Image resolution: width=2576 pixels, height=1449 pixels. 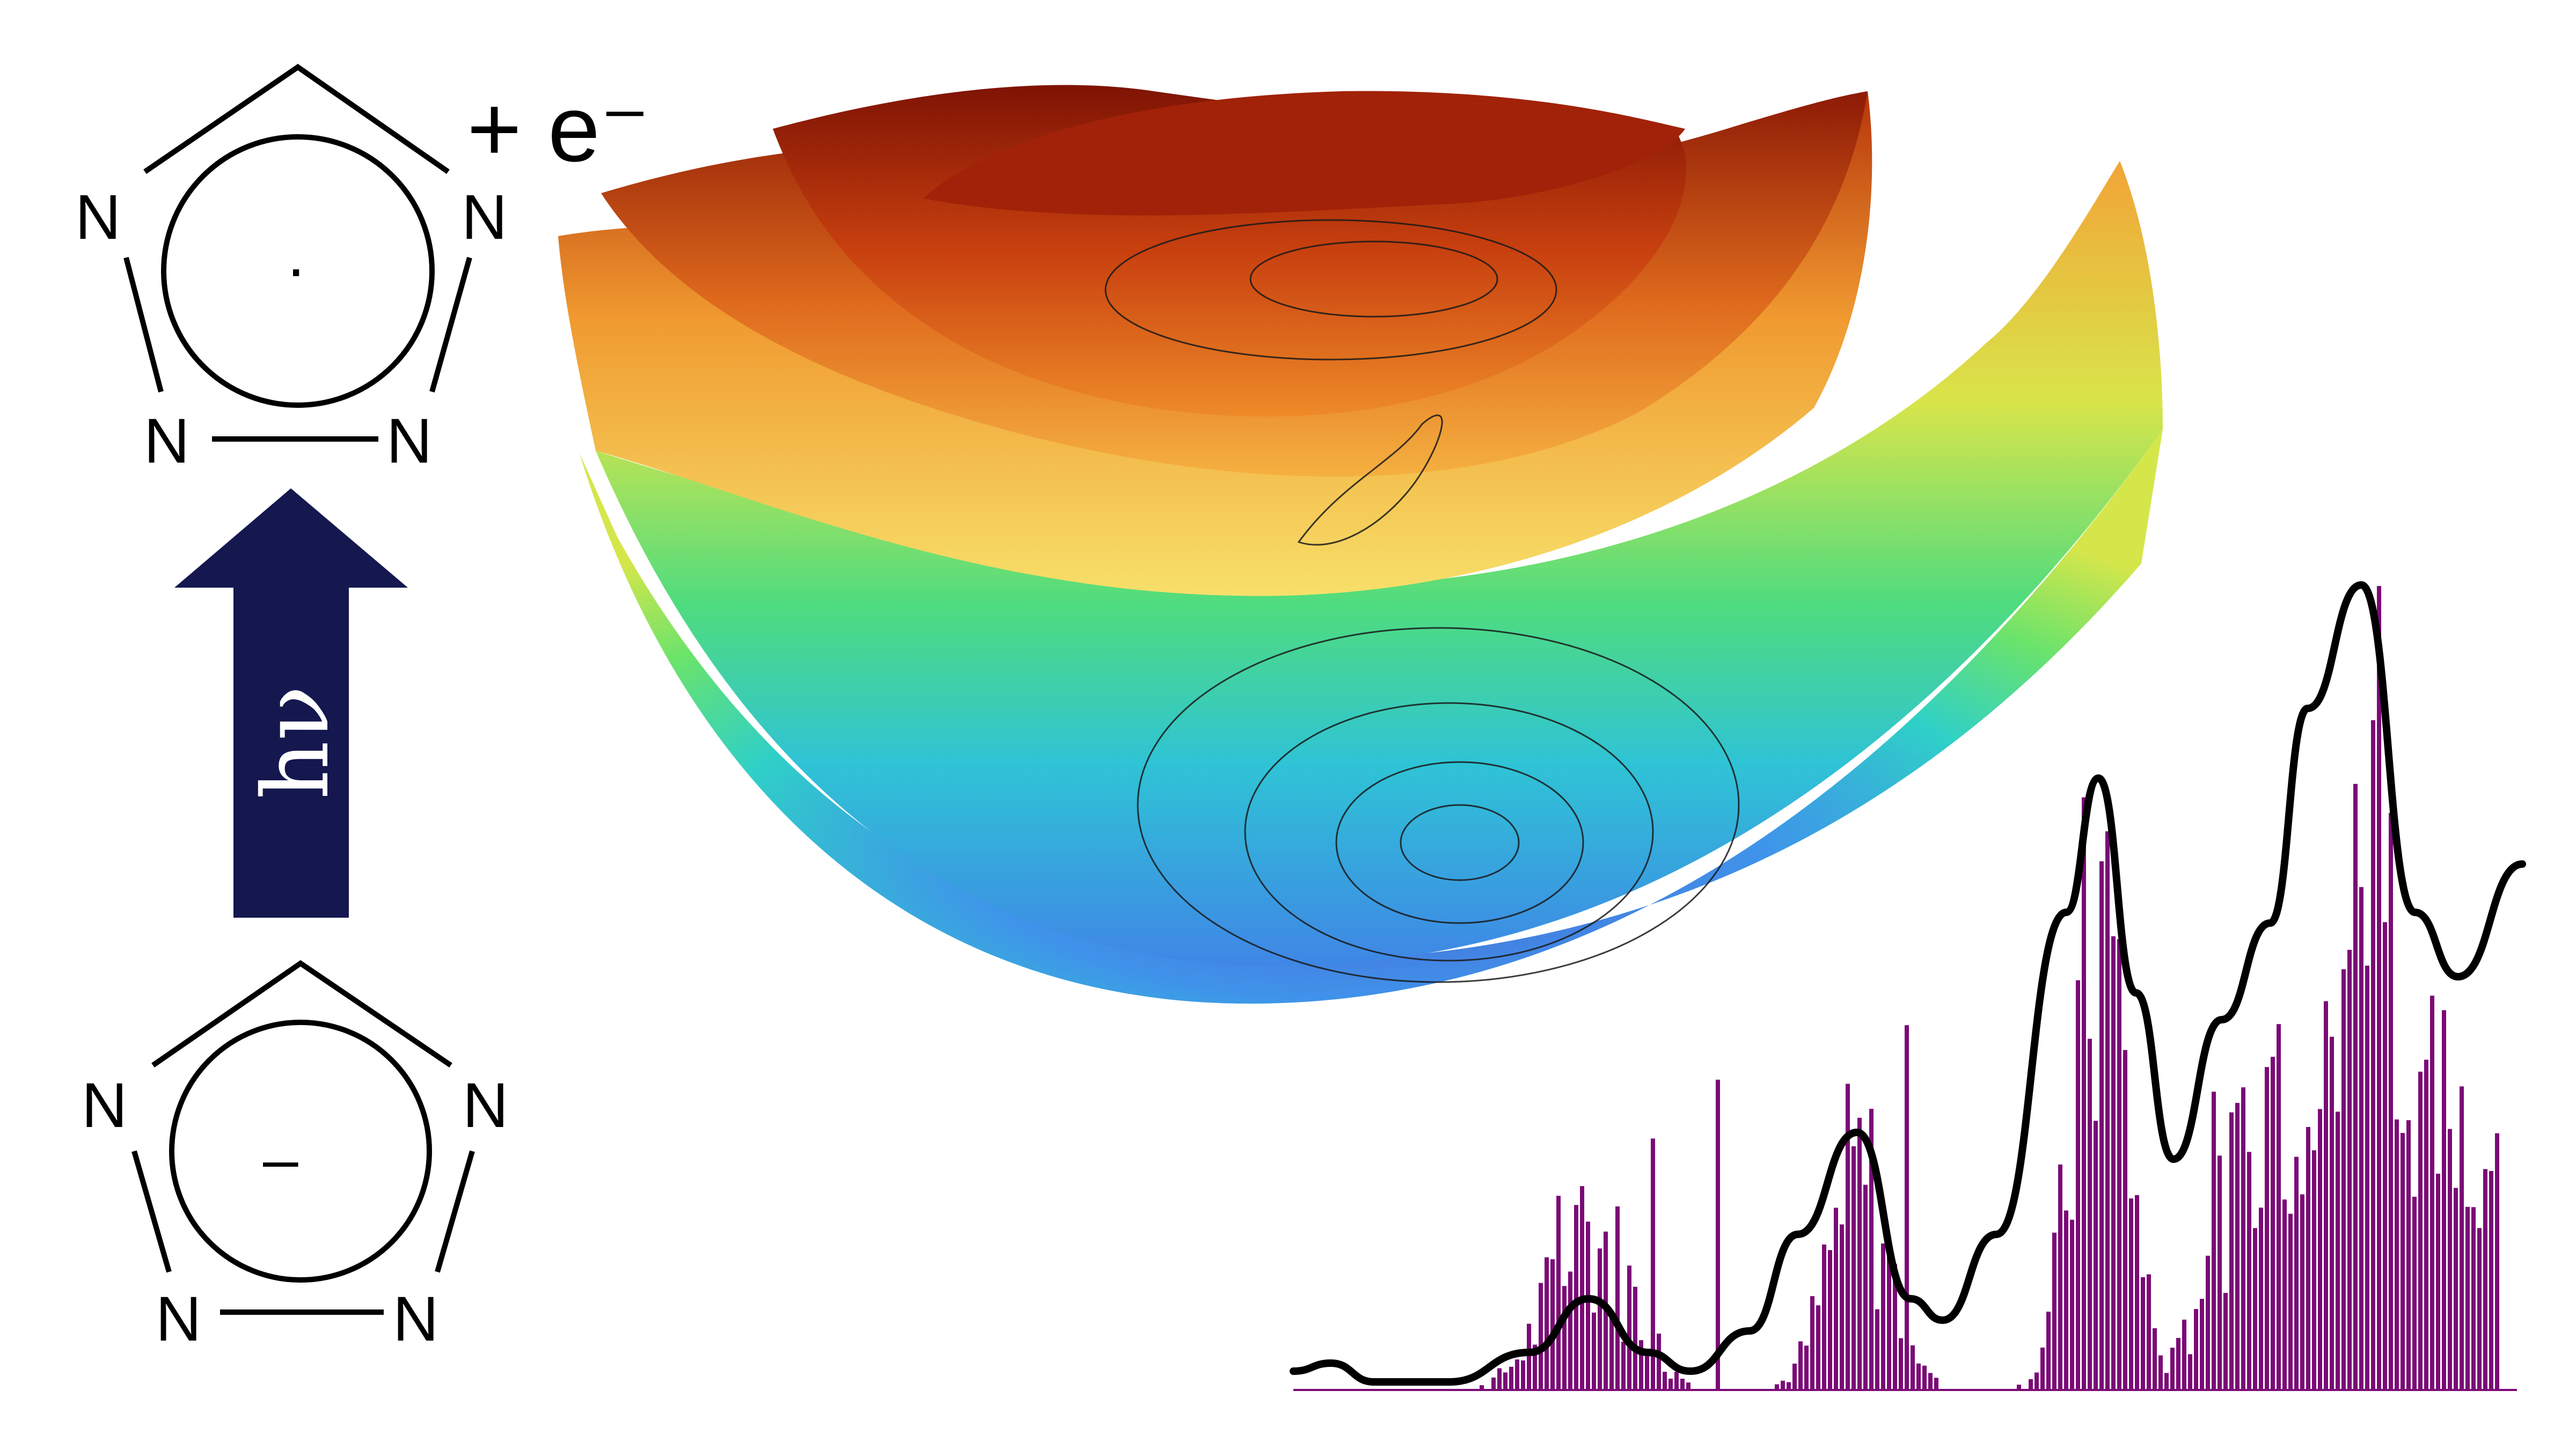 I want to click on top-bond-right, so click(x=450, y=325).